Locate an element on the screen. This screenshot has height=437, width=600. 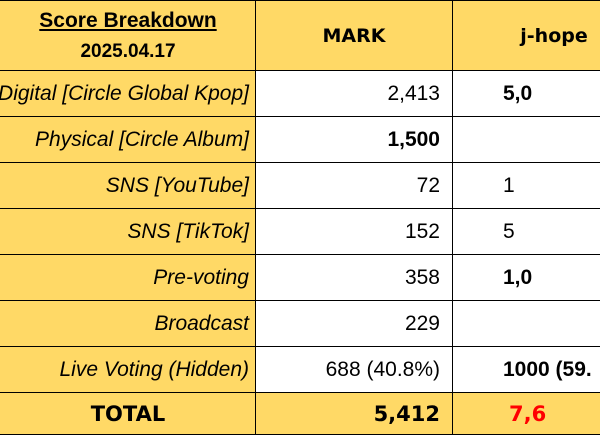
mark-score-cell: 1,500 is located at coordinates (354, 139).